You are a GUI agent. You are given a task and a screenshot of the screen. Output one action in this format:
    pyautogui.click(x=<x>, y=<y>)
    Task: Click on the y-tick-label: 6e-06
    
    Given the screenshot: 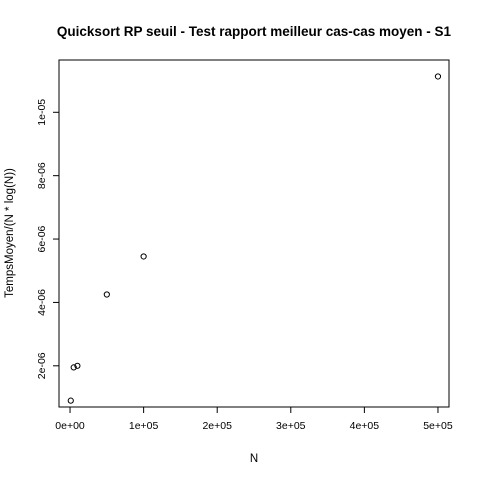 What is the action you would take?
    pyautogui.click(x=42, y=238)
    